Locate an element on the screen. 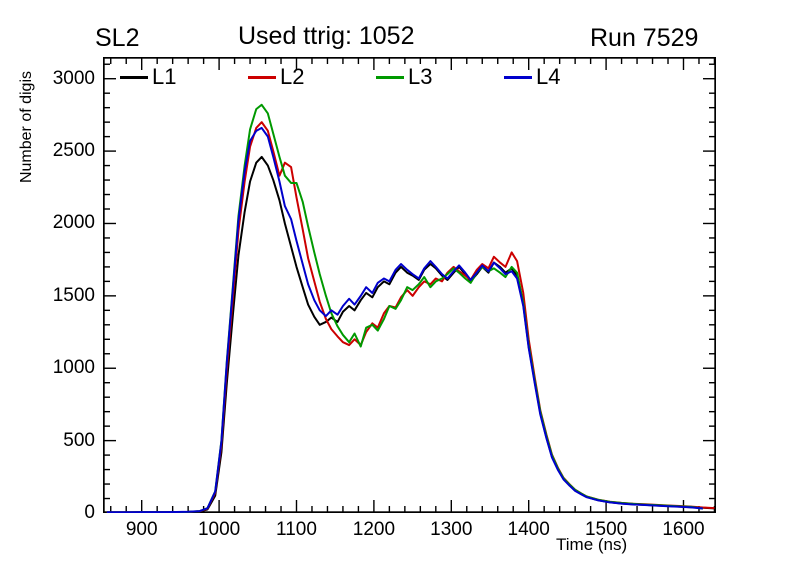 The width and height of the screenshot is (796, 572). run-label: Run 7529 is located at coordinates (644, 38).